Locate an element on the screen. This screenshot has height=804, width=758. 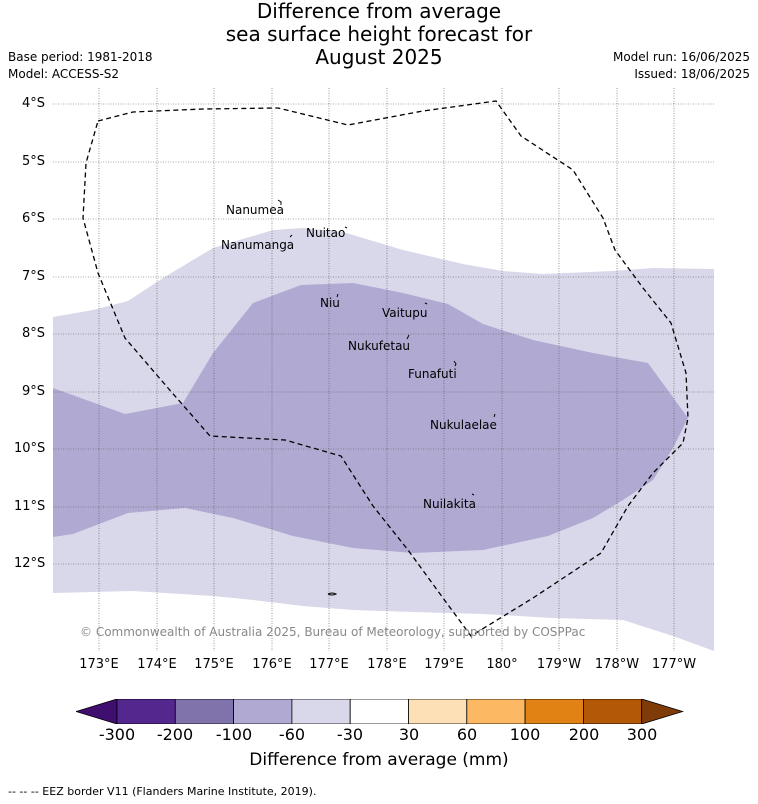
base-period: Base period: 1981-2018 is located at coordinates (80, 57).